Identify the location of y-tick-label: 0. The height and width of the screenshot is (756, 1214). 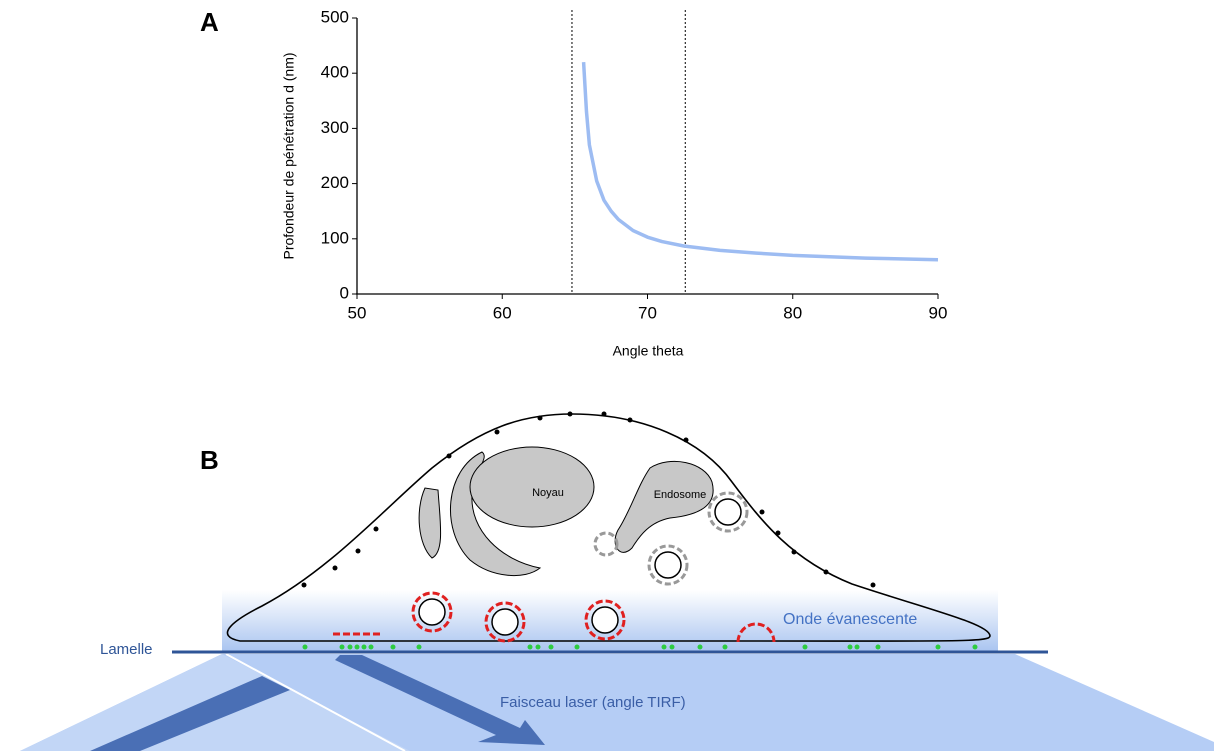
(344, 292).